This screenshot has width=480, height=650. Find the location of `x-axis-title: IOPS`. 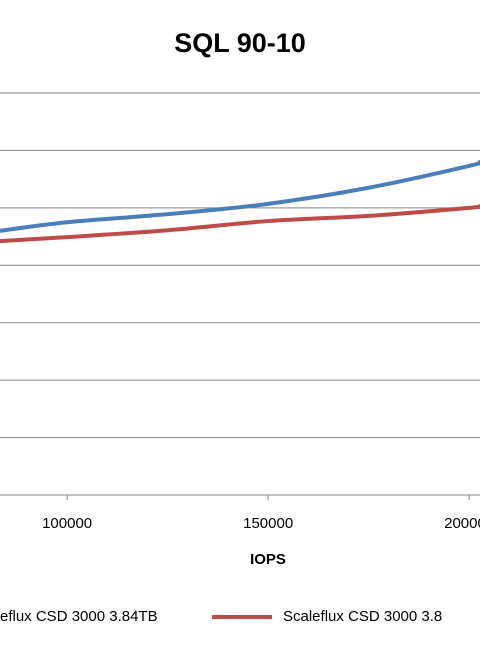

x-axis-title: IOPS is located at coordinates (268, 559).